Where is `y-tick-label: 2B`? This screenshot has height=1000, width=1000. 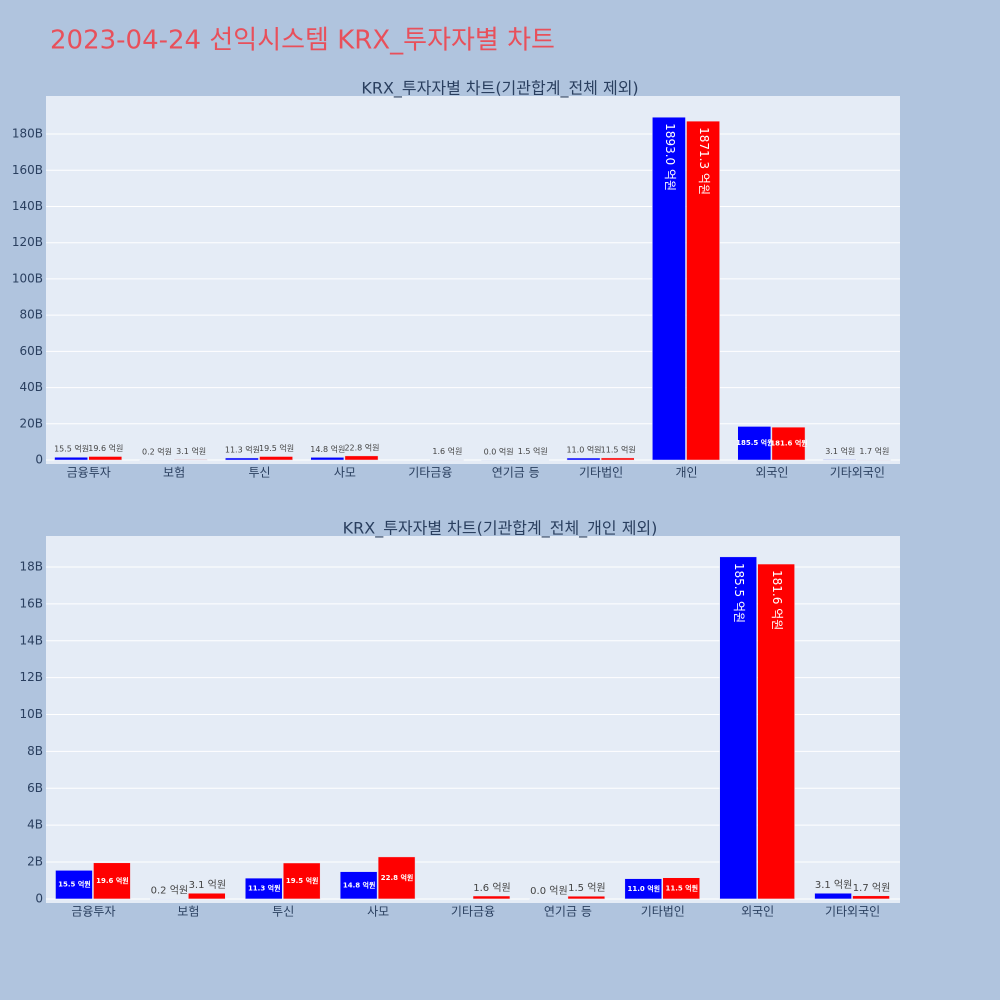 y-tick-label: 2B is located at coordinates (35, 862).